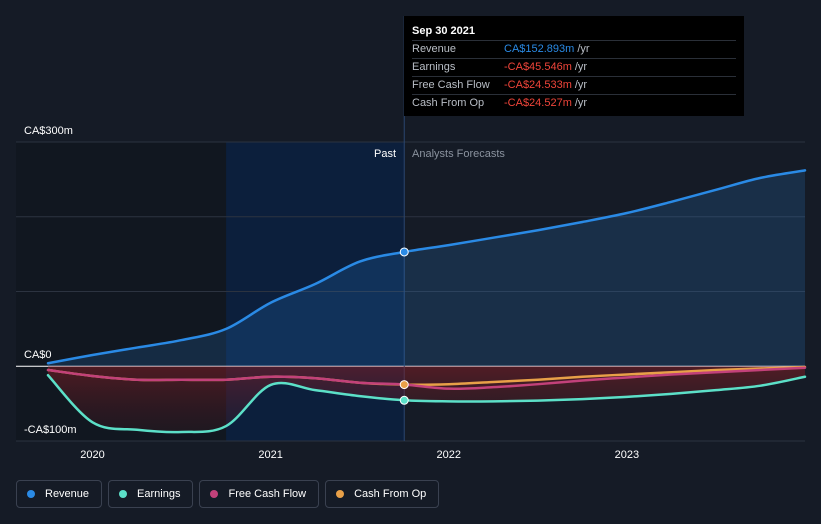 The height and width of the screenshot is (524, 821). What do you see at coordinates (48, 131) in the screenshot?
I see `y-tick-label-top: CA$300m` at bounding box center [48, 131].